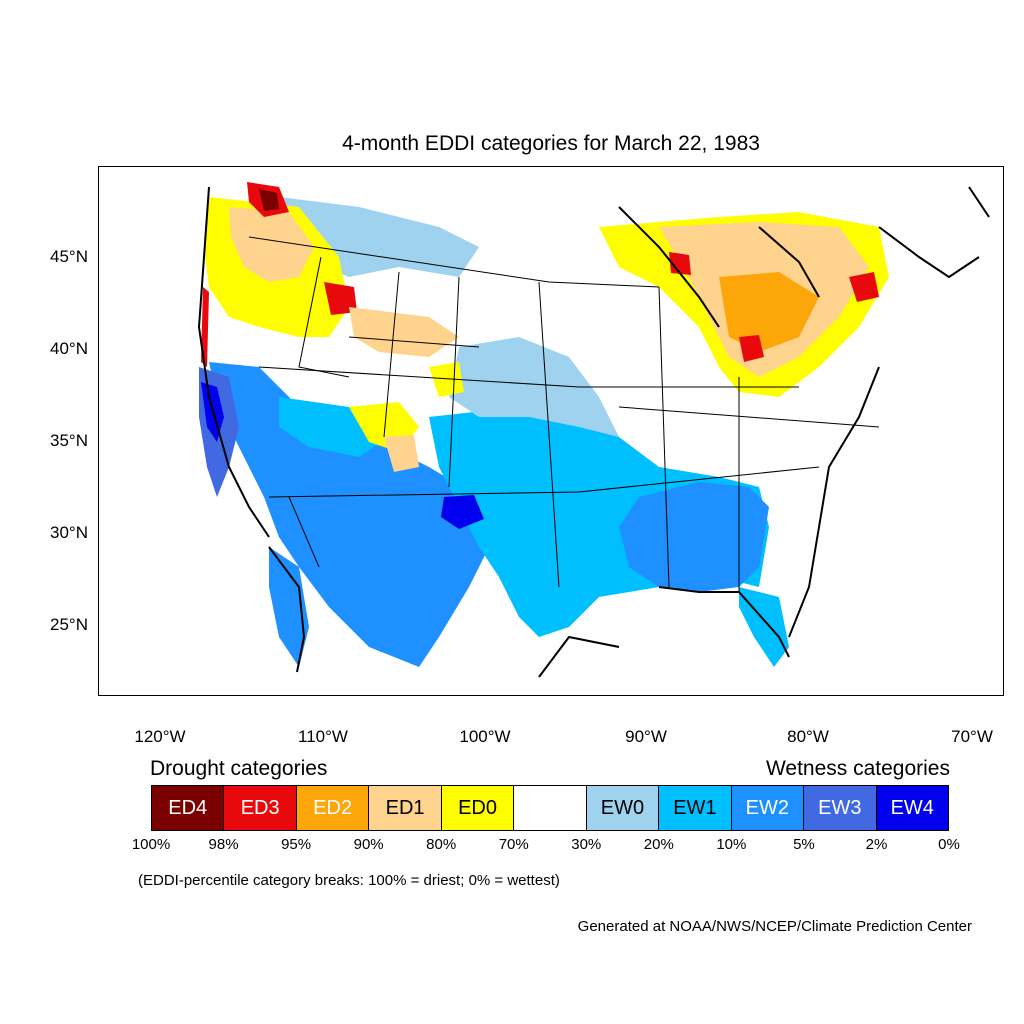  What do you see at coordinates (271, 244) in the screenshot?
I see `dry-pacific-northwest-ed1` at bounding box center [271, 244].